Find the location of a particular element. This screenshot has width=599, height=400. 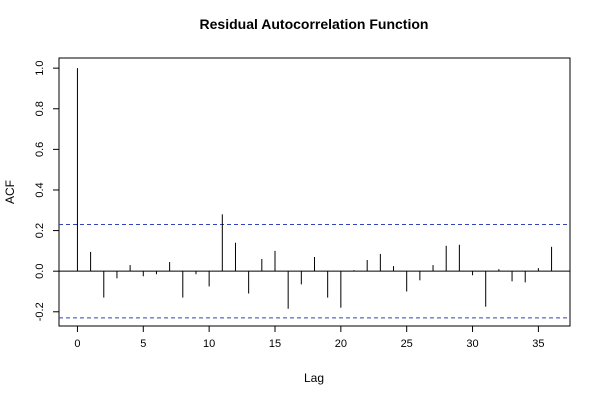

x-tick-label: 30 is located at coordinates (472, 344).